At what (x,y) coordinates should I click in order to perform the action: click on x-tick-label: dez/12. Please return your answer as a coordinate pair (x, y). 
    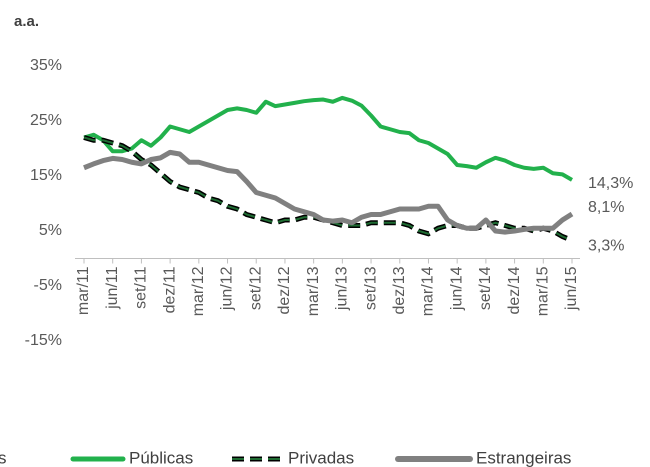
    Looking at the image, I should click on (284, 290).